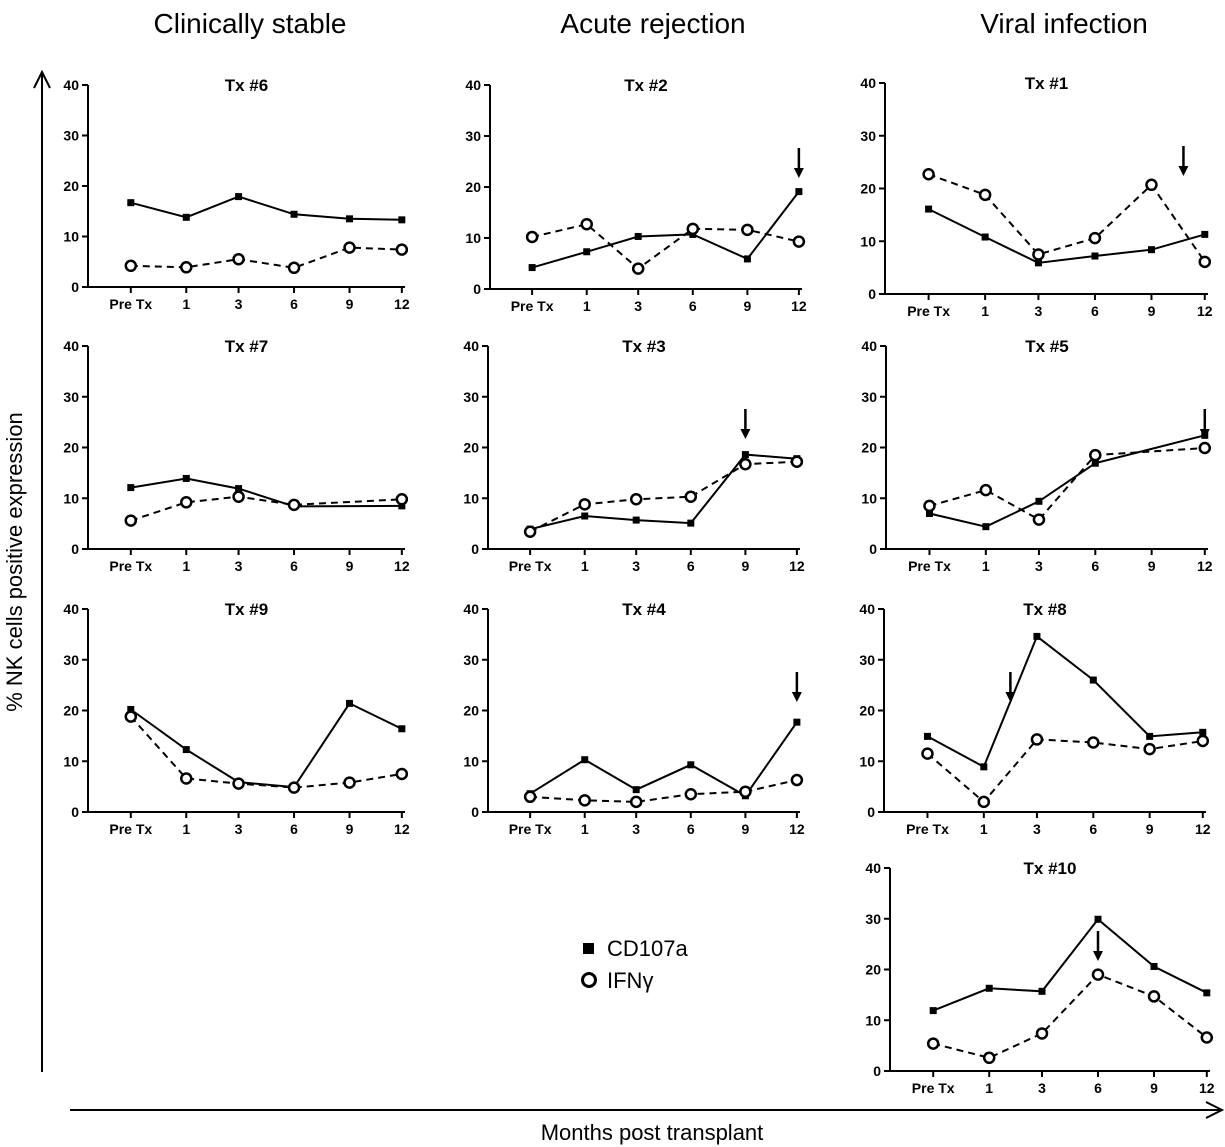  I want to click on panel-title: Tx #2, so click(645, 85).